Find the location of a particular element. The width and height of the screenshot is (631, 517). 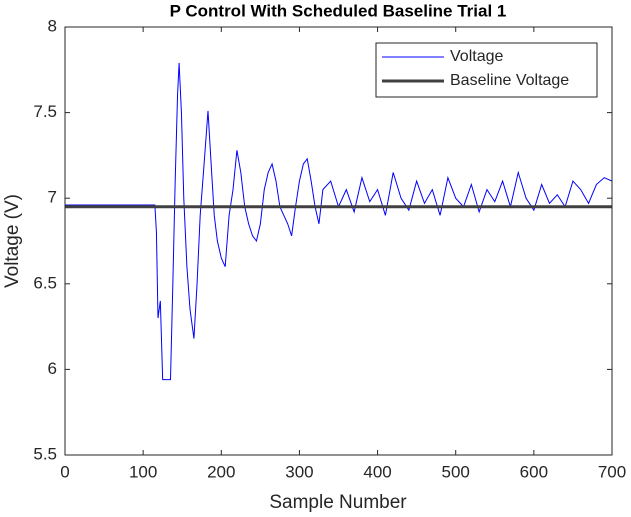

x-tick-label: 500 is located at coordinates (456, 471).